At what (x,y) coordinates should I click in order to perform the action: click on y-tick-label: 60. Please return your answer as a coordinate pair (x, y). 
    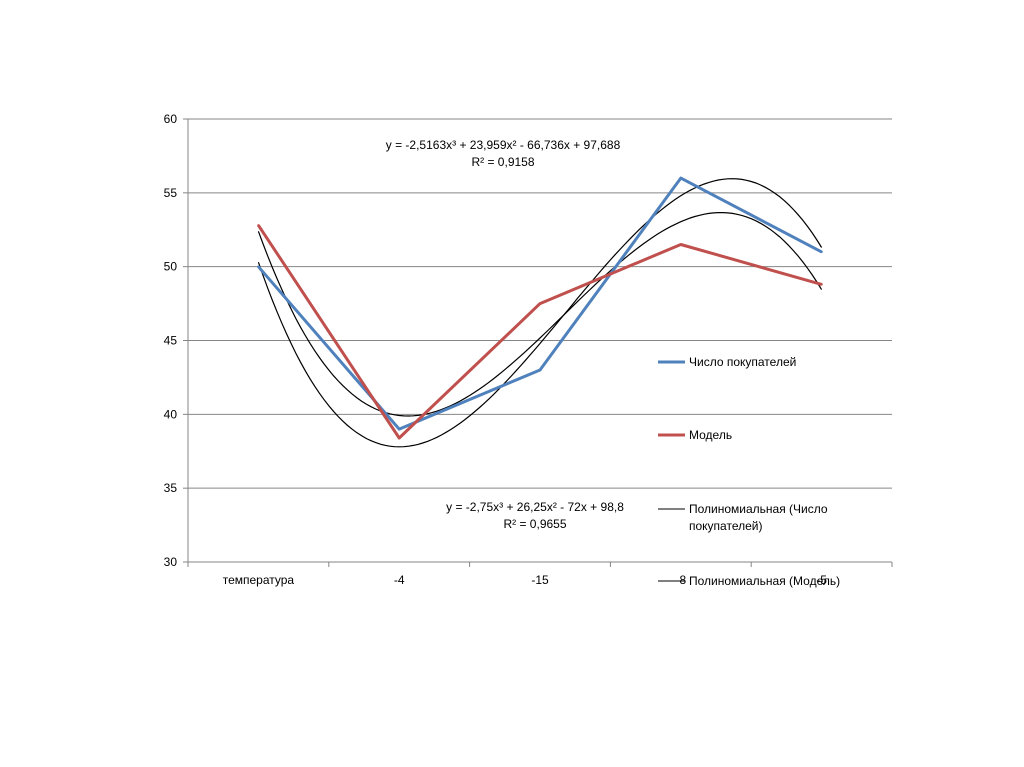
    Looking at the image, I should click on (171, 119).